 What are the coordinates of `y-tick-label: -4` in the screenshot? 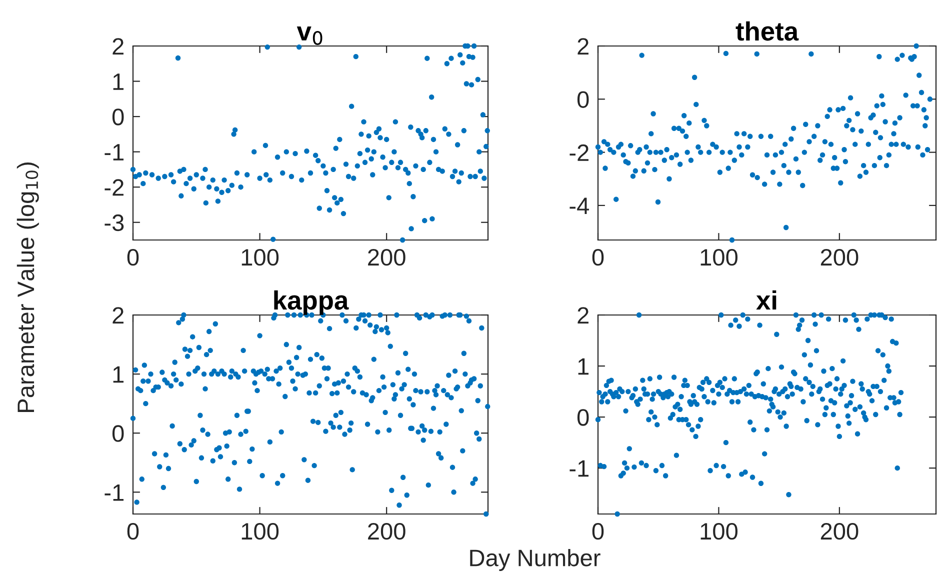 It's located at (579, 206).